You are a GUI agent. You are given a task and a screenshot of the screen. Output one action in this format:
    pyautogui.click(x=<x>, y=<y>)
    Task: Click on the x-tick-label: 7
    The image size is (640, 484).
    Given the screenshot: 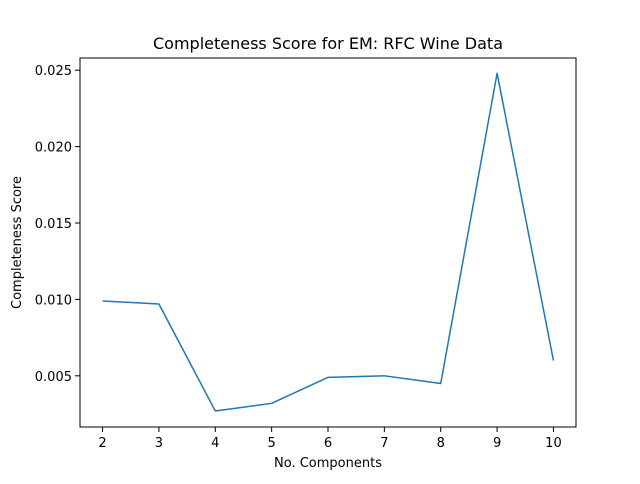 What is the action you would take?
    pyautogui.click(x=384, y=443)
    